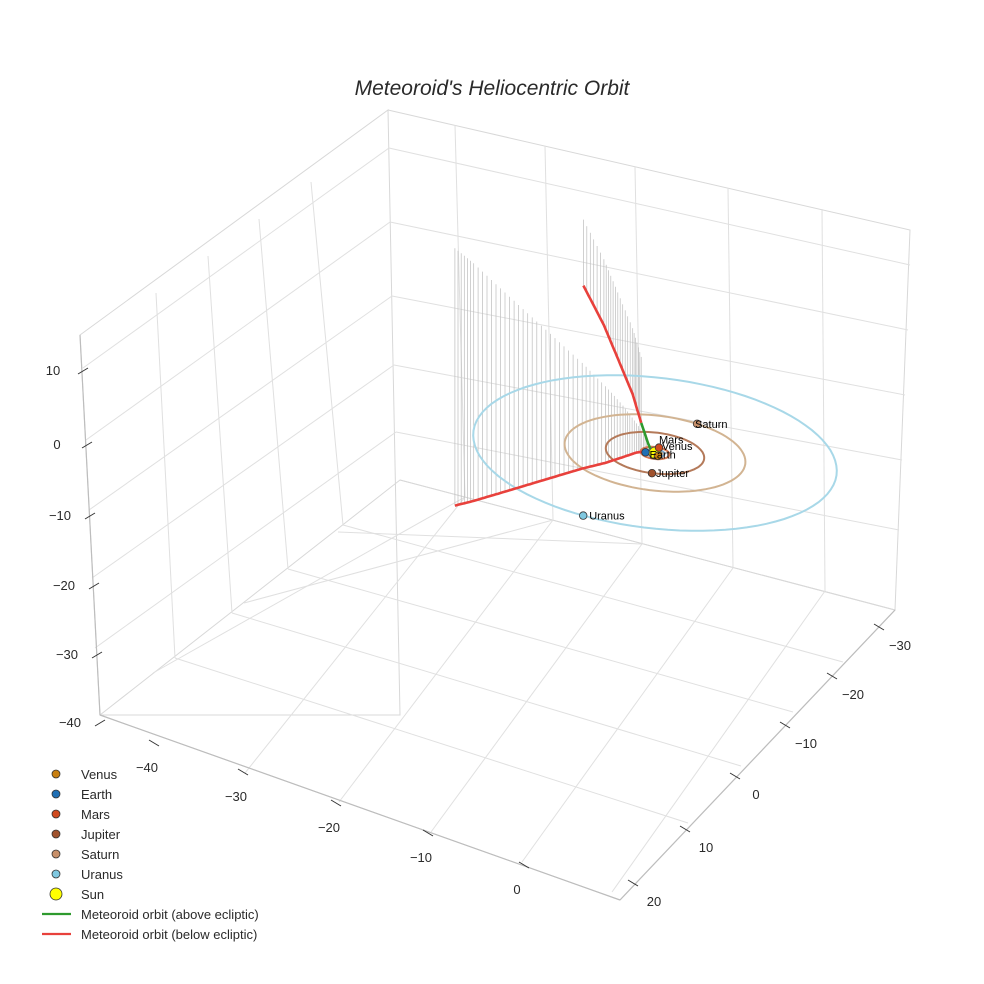 Image resolution: width=984 pixels, height=984 pixels. What do you see at coordinates (96, 794) in the screenshot?
I see `legend-label: Earth` at bounding box center [96, 794].